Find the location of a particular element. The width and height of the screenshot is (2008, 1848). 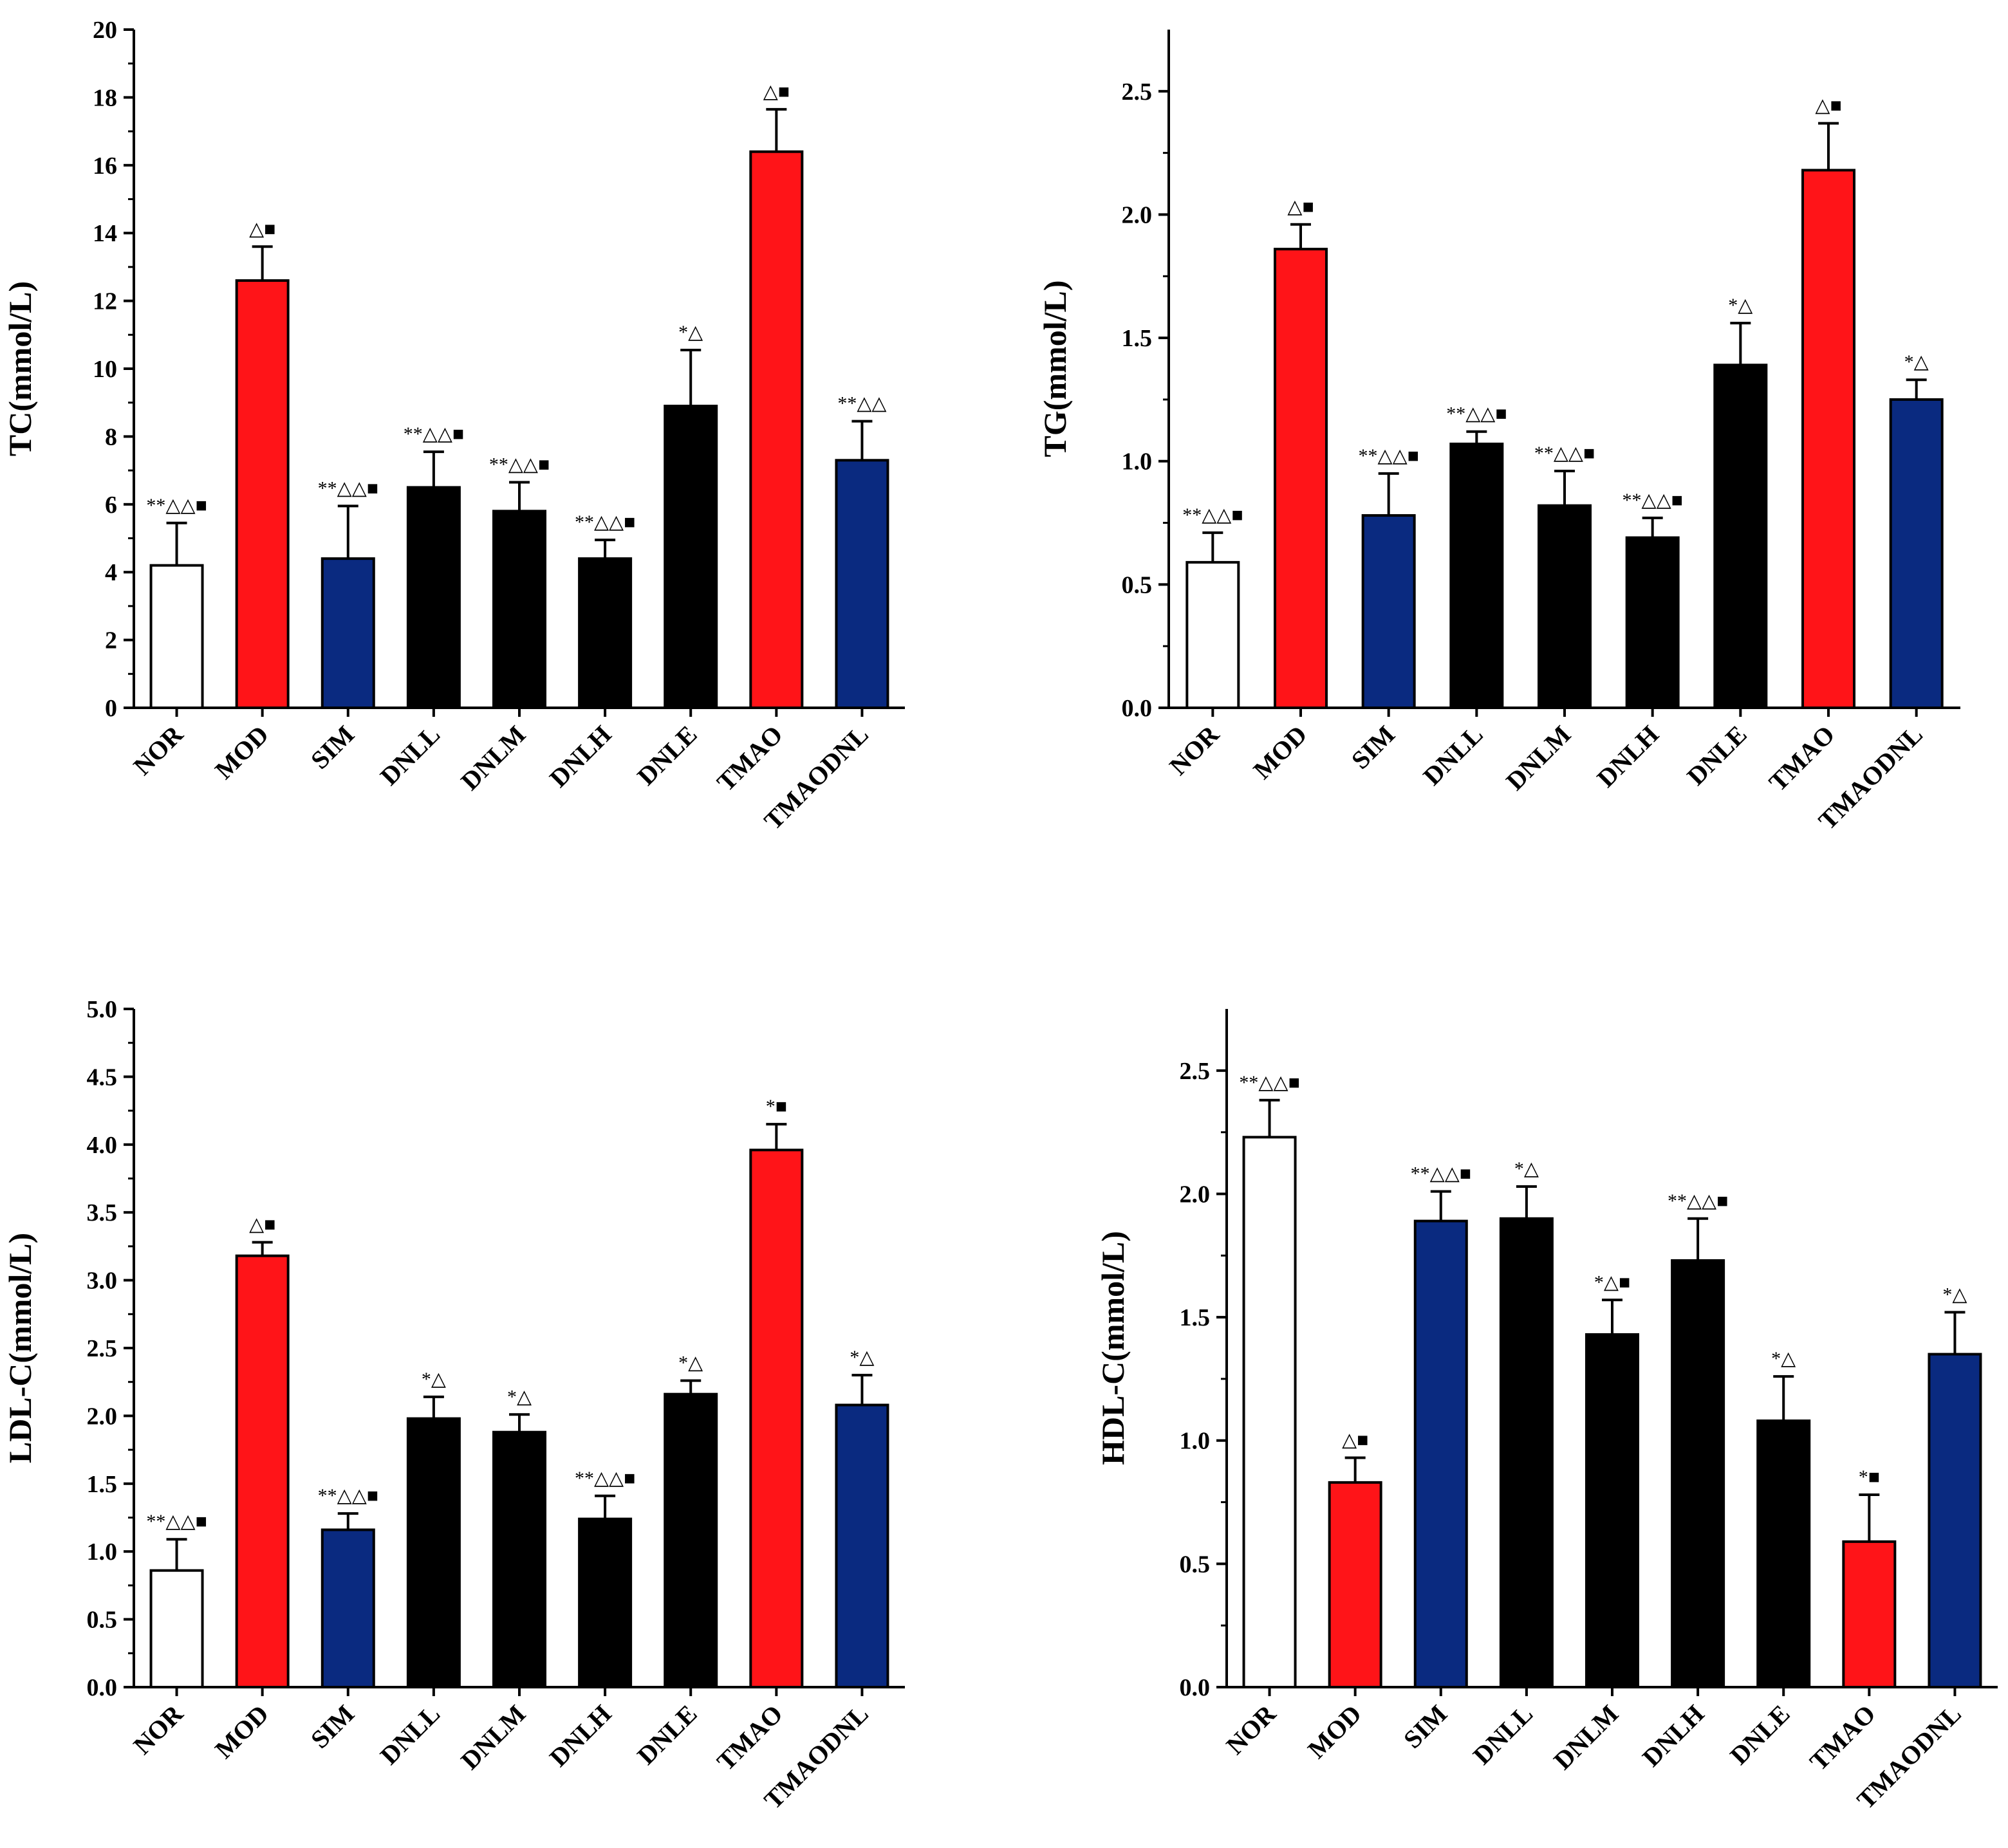

y-tick-label: 3.0 is located at coordinates (103, 1282).